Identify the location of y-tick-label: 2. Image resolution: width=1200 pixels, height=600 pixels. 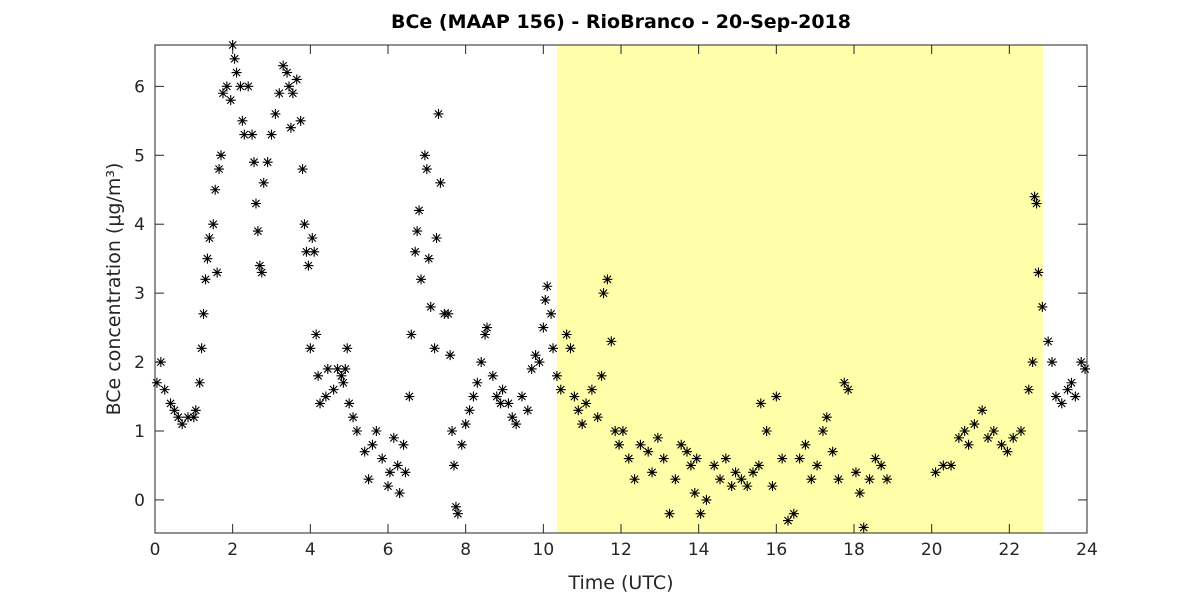
(139, 363).